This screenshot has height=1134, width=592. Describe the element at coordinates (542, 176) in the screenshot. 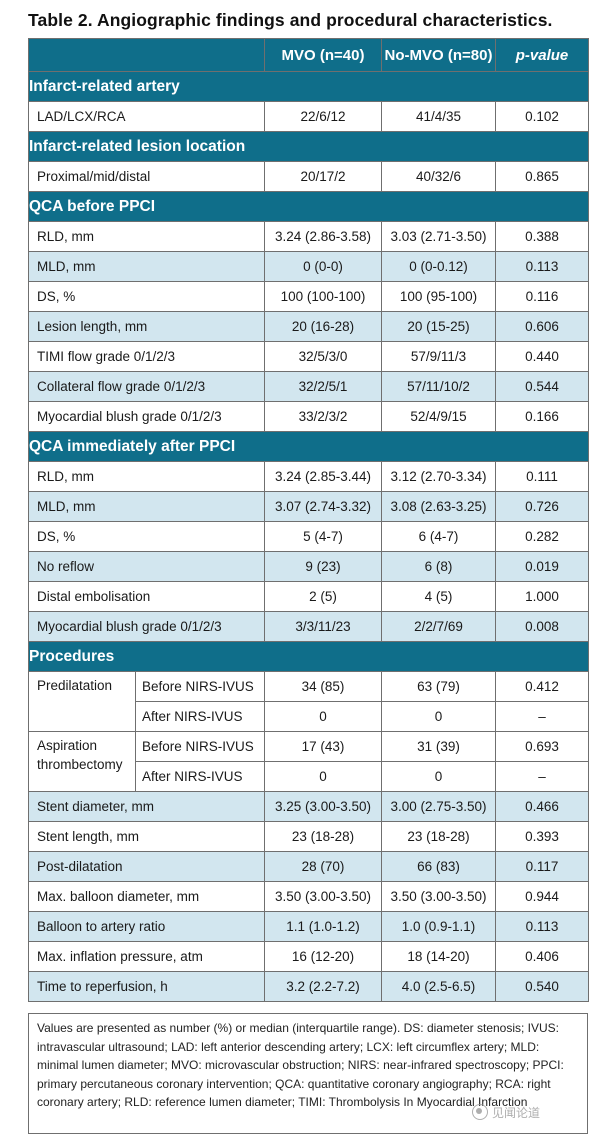

I see `p-value: 0.865` at that location.